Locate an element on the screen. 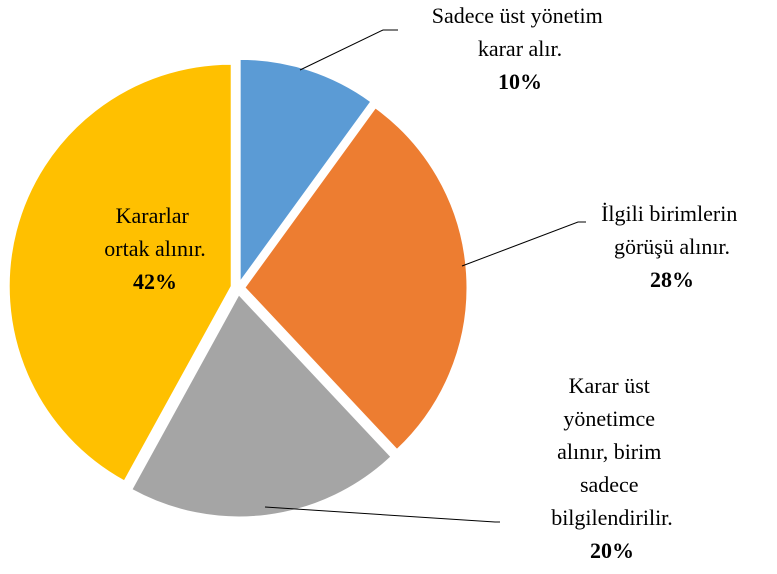  value-label: 28% is located at coordinates (672, 279).